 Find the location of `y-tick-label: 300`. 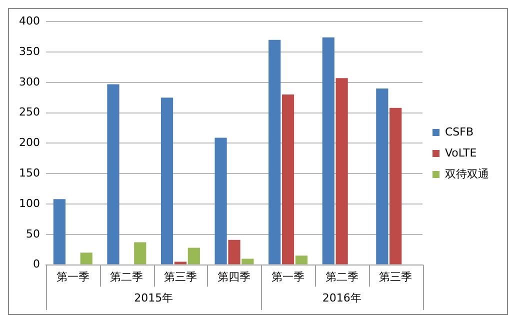

y-tick-label: 300 is located at coordinates (29, 81).